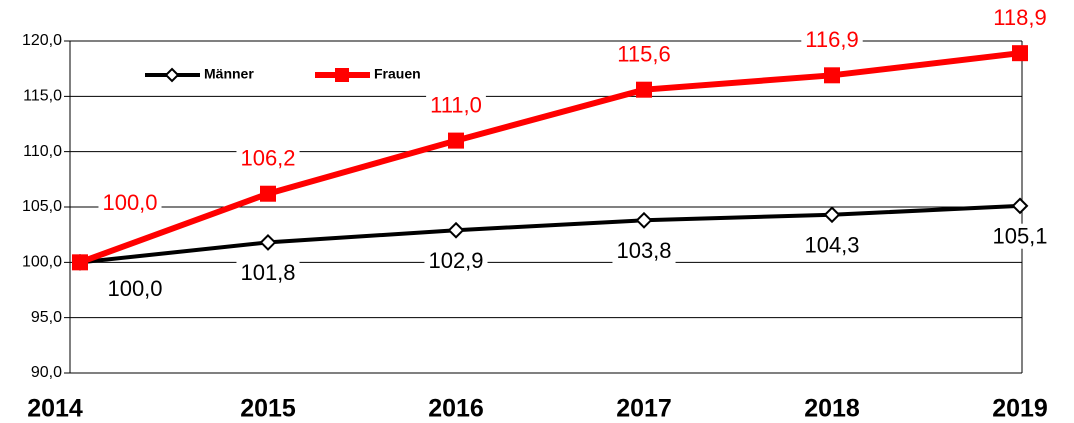  What do you see at coordinates (42, 96) in the screenshot?
I see `y-tick-label: 115,0` at bounding box center [42, 96].